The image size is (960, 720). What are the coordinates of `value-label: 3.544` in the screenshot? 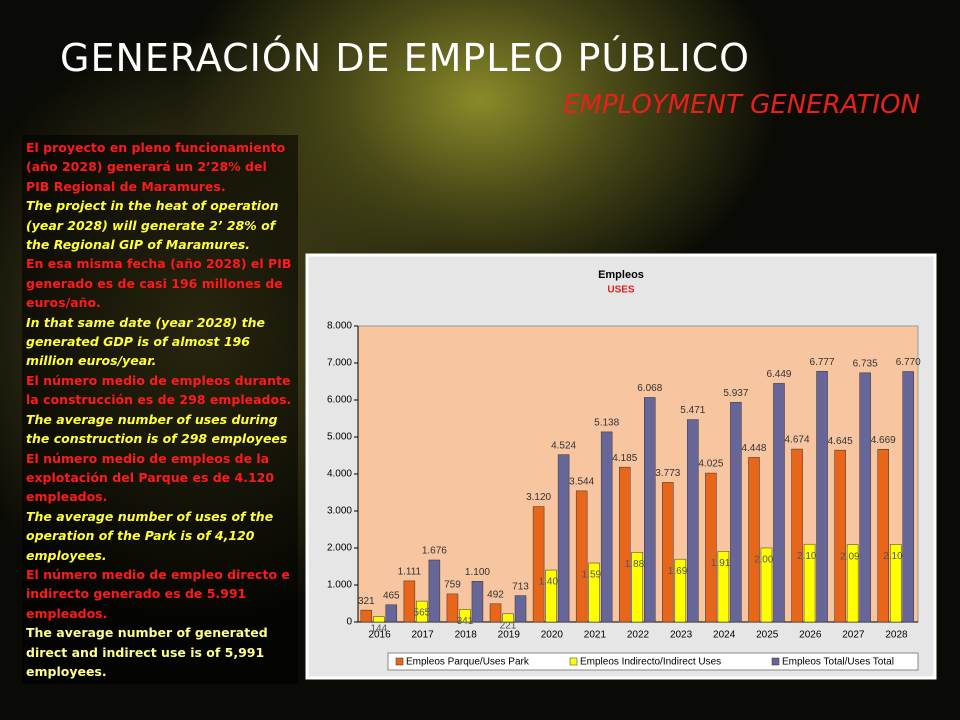 It's located at (581, 482).